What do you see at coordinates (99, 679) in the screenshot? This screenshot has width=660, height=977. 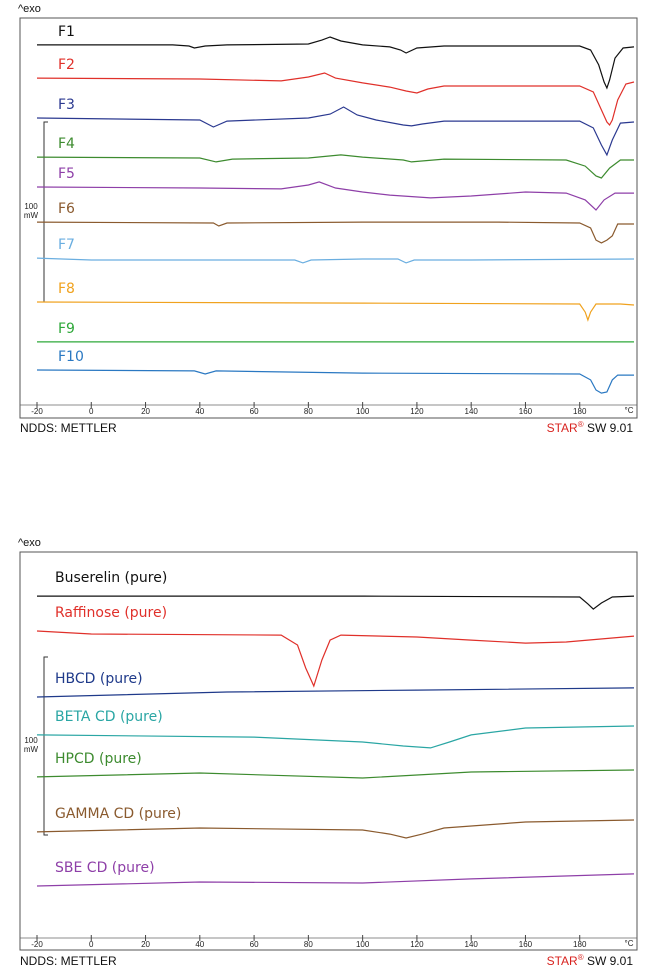 I see `series-label: HBCD (pure)` at bounding box center [99, 679].